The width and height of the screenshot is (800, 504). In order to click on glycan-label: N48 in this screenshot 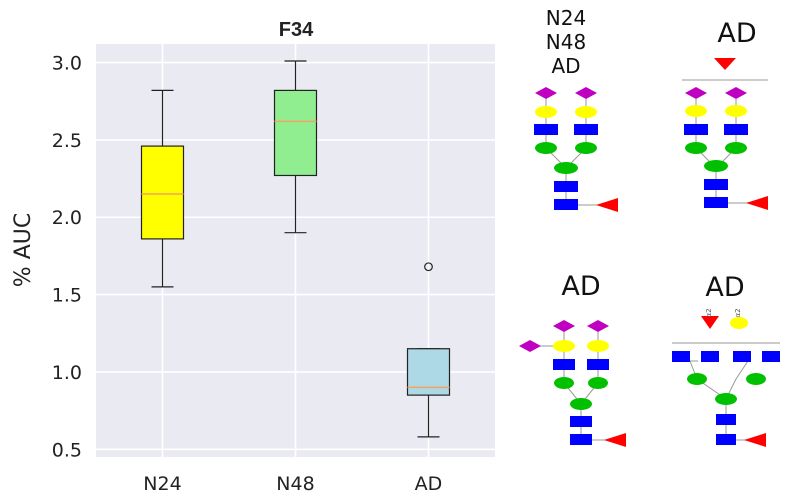, I will do `click(566, 42)`.